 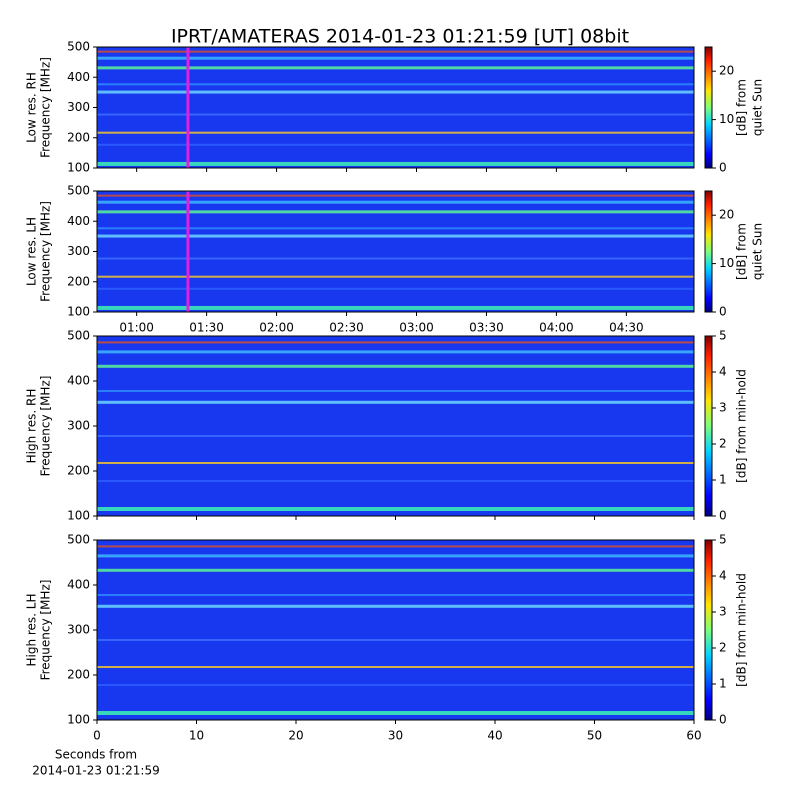 What do you see at coordinates (206, 328) in the screenshot?
I see `x-tick-label: 01:30` at bounding box center [206, 328].